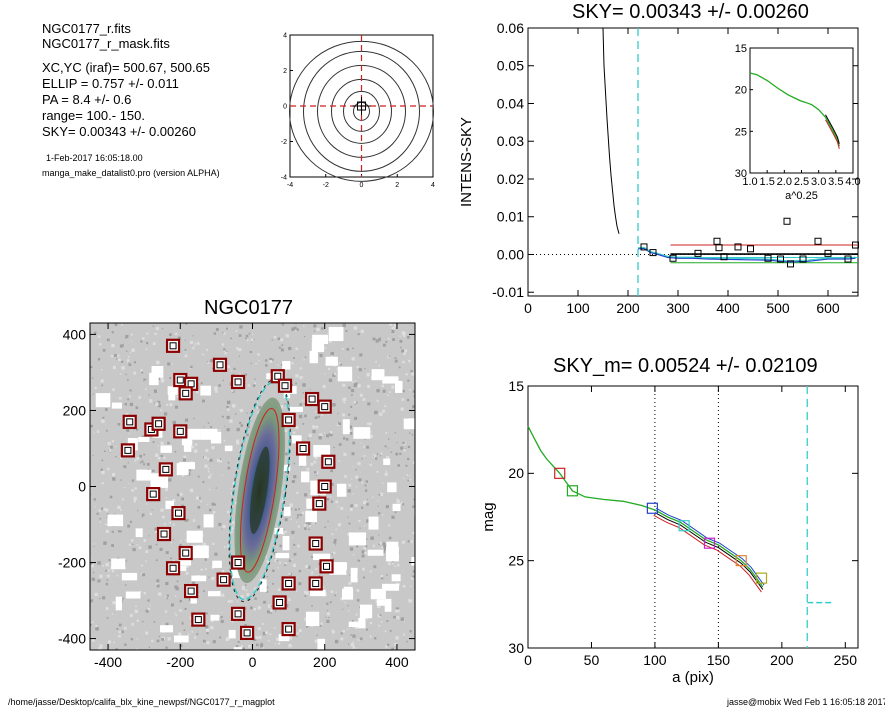 The image size is (885, 708). I want to click on footer-user-stamp: jasse@mobix Wed Feb 1 16:05:18 2017, so click(806, 702).